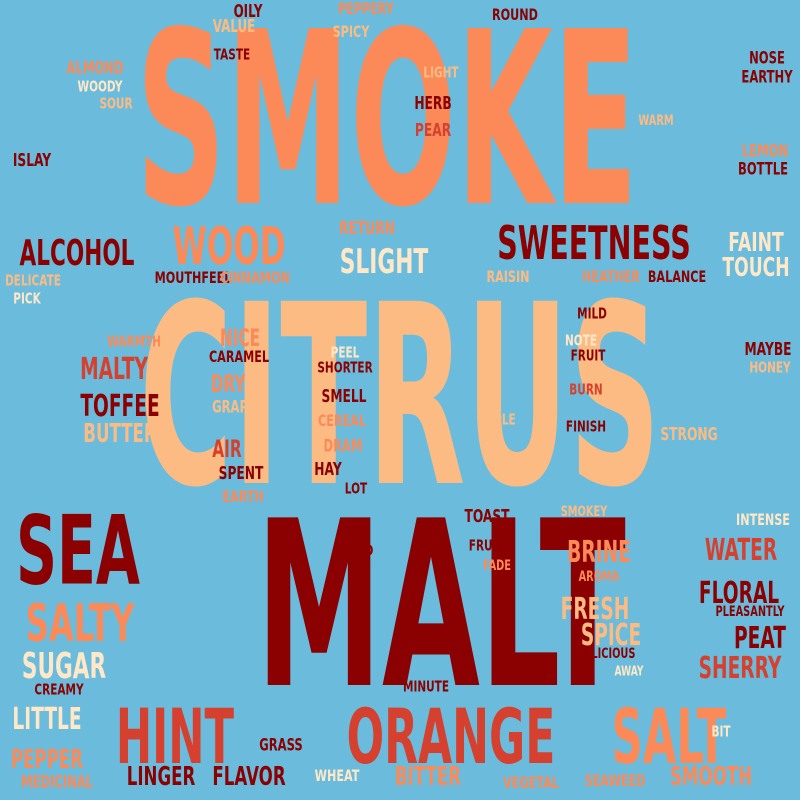 The width and height of the screenshot is (800, 800). What do you see at coordinates (356, 488) in the screenshot?
I see `word-lot: LOT` at bounding box center [356, 488].